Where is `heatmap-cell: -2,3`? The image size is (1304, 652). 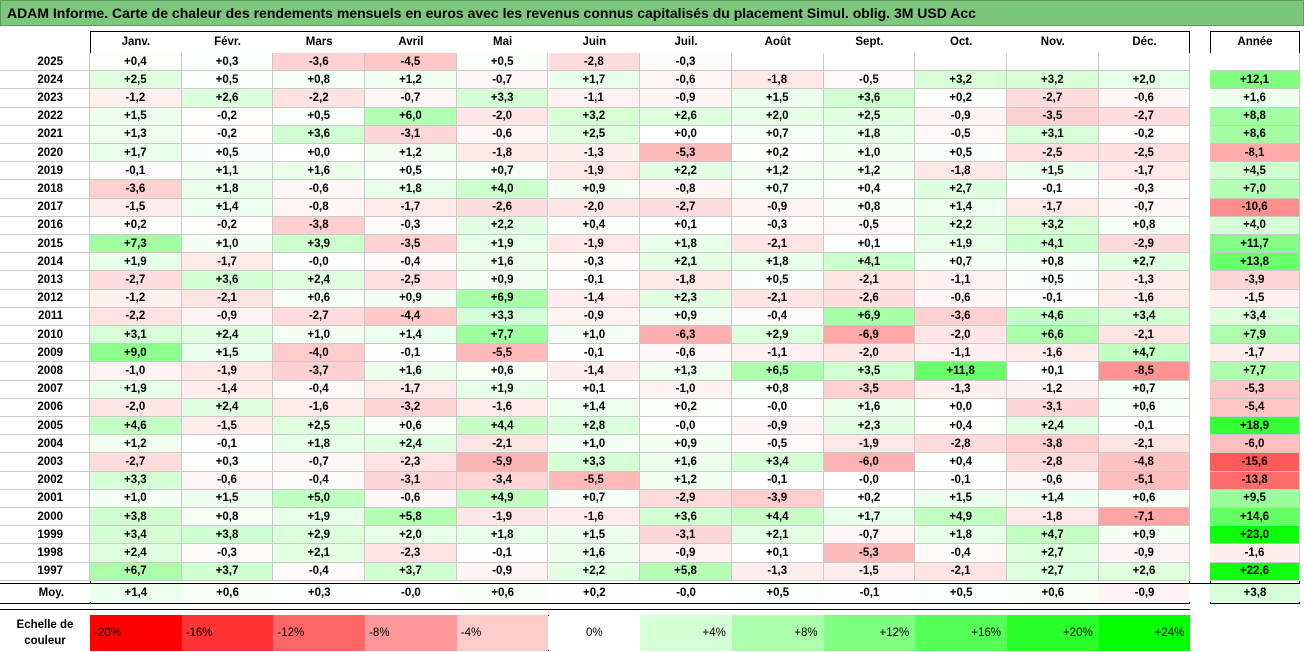
heatmap-cell: -2,3 is located at coordinates (411, 553).